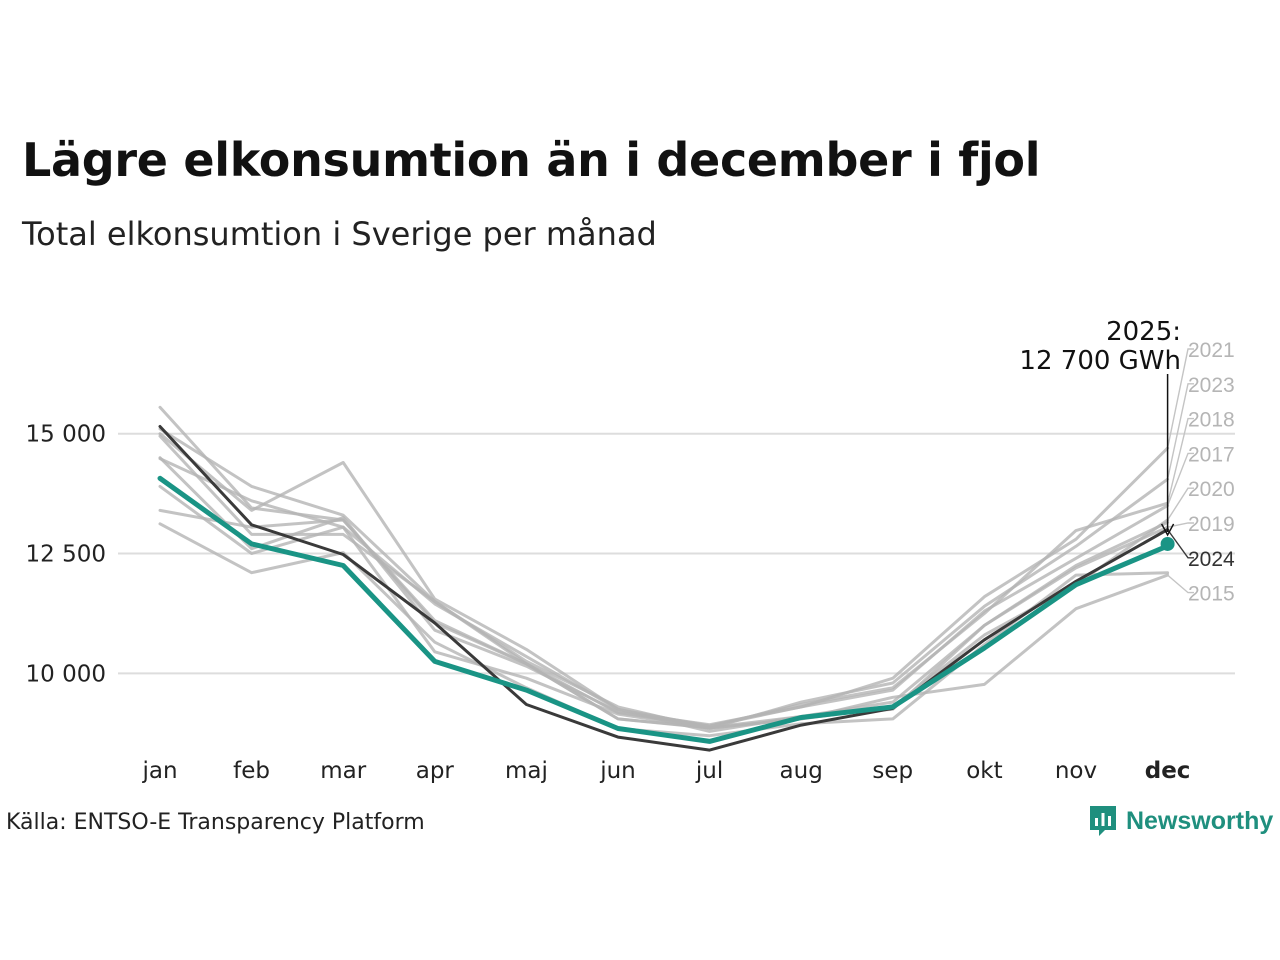 The width and height of the screenshot is (1280, 960). Describe the element at coordinates (526, 771) in the screenshot. I see `x-tick-label: maj` at that location.